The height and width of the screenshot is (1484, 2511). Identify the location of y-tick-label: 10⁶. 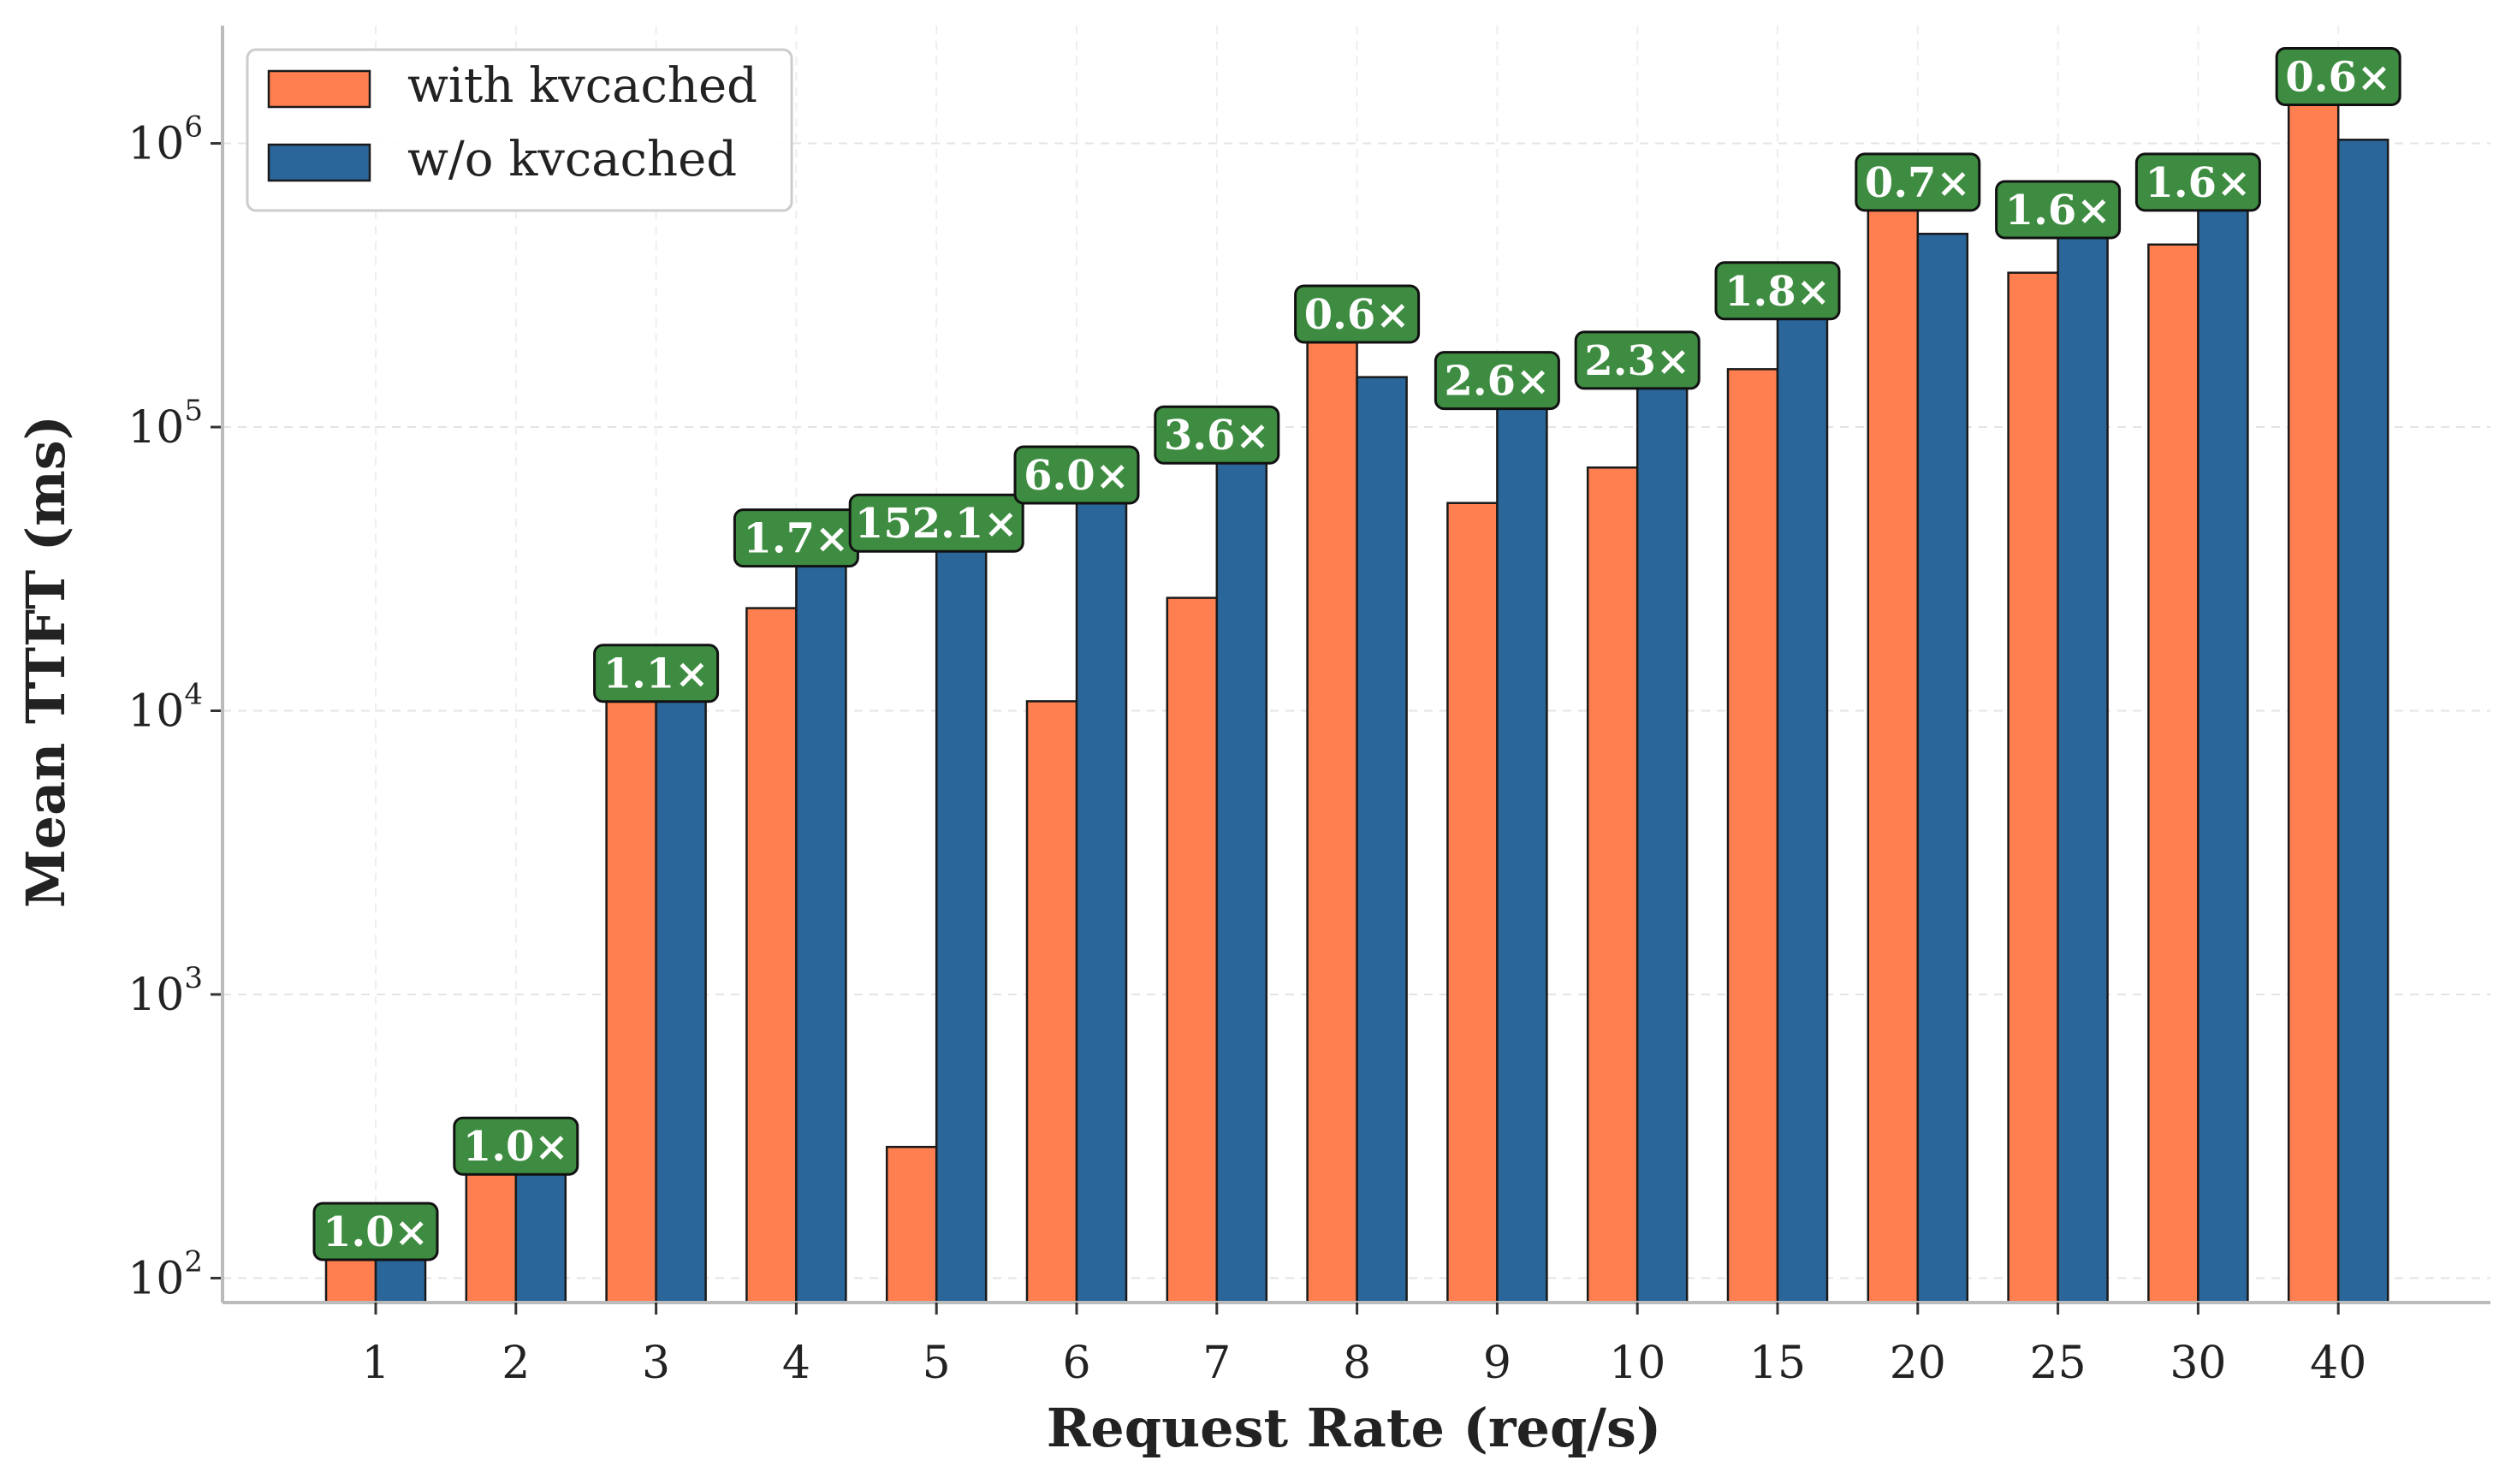
(165, 140).